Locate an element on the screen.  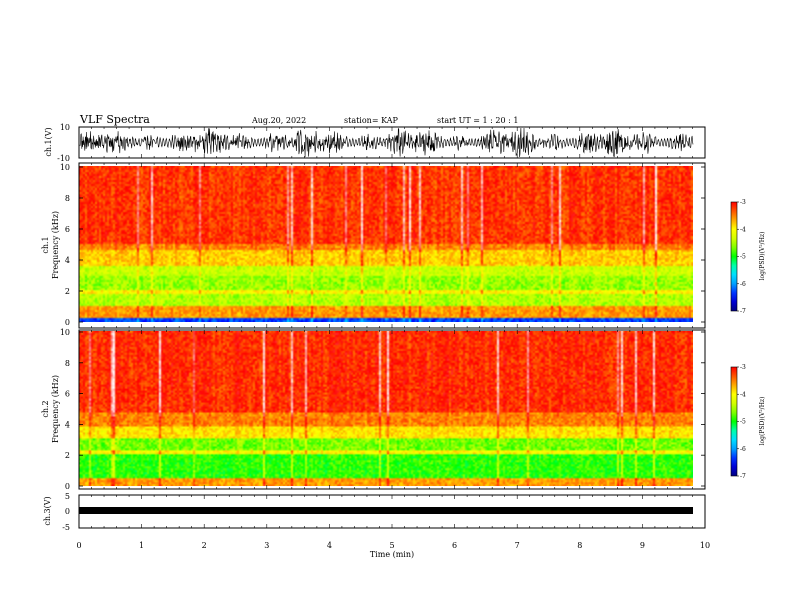
ch1-trace-path is located at coordinates (386, 142).